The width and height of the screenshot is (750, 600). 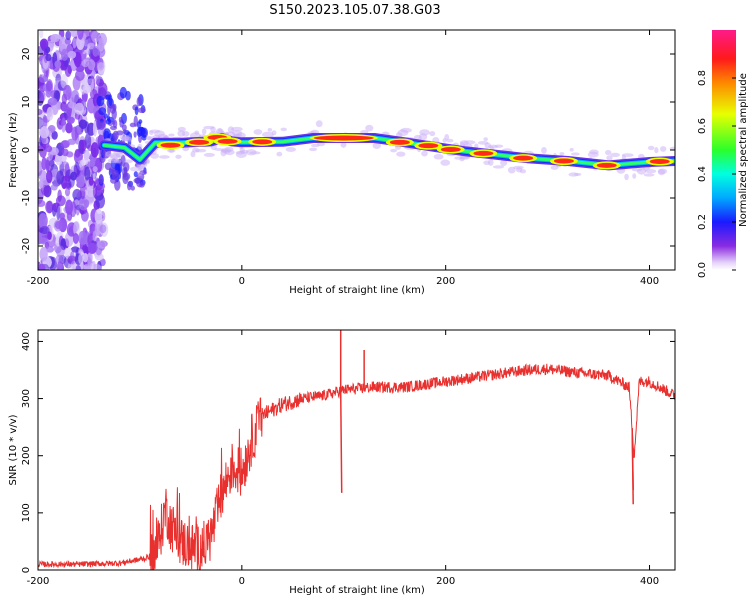 What do you see at coordinates (26, 341) in the screenshot?
I see `snr-y-tick-label: 400` at bounding box center [26, 341].